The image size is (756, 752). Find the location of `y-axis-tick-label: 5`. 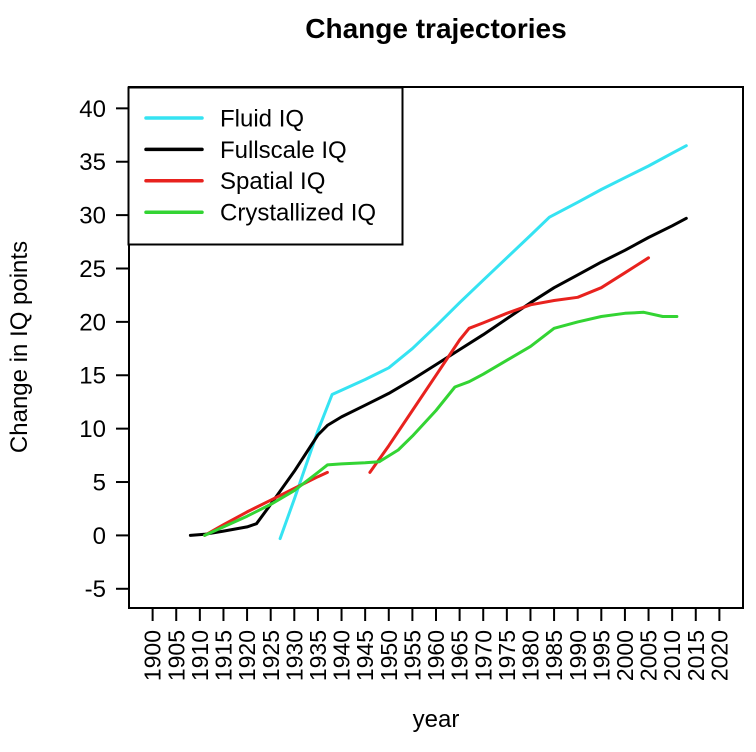

y-axis-tick-label: 5 is located at coordinates (99, 482).